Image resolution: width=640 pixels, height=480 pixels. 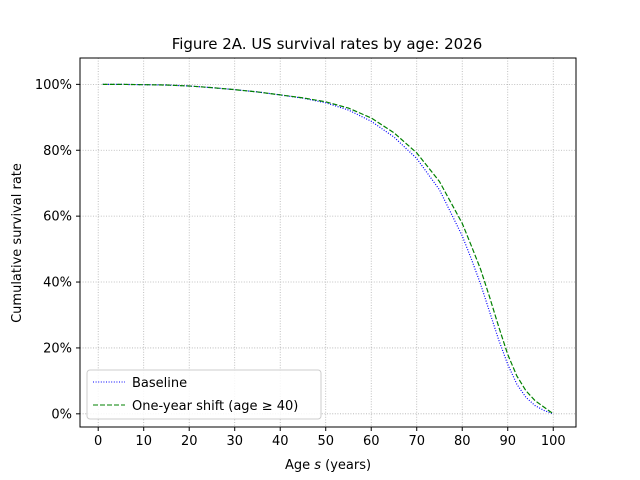 What do you see at coordinates (53, 85) in the screenshot?
I see `y-tick-label: 100%` at bounding box center [53, 85].